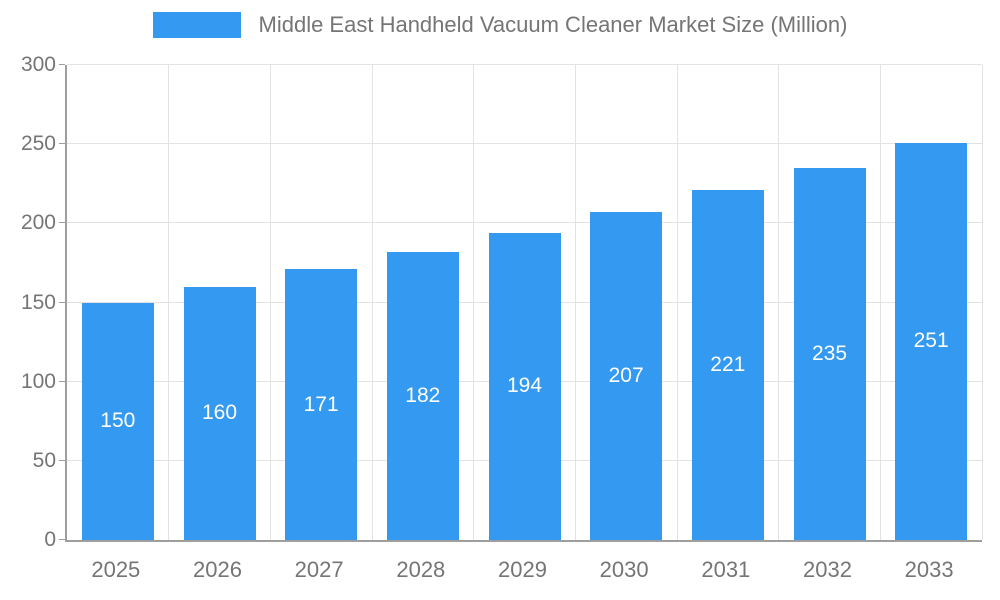 The width and height of the screenshot is (1000, 600). Describe the element at coordinates (421, 569) in the screenshot. I see `x-axis-tick-label: 2028` at that location.